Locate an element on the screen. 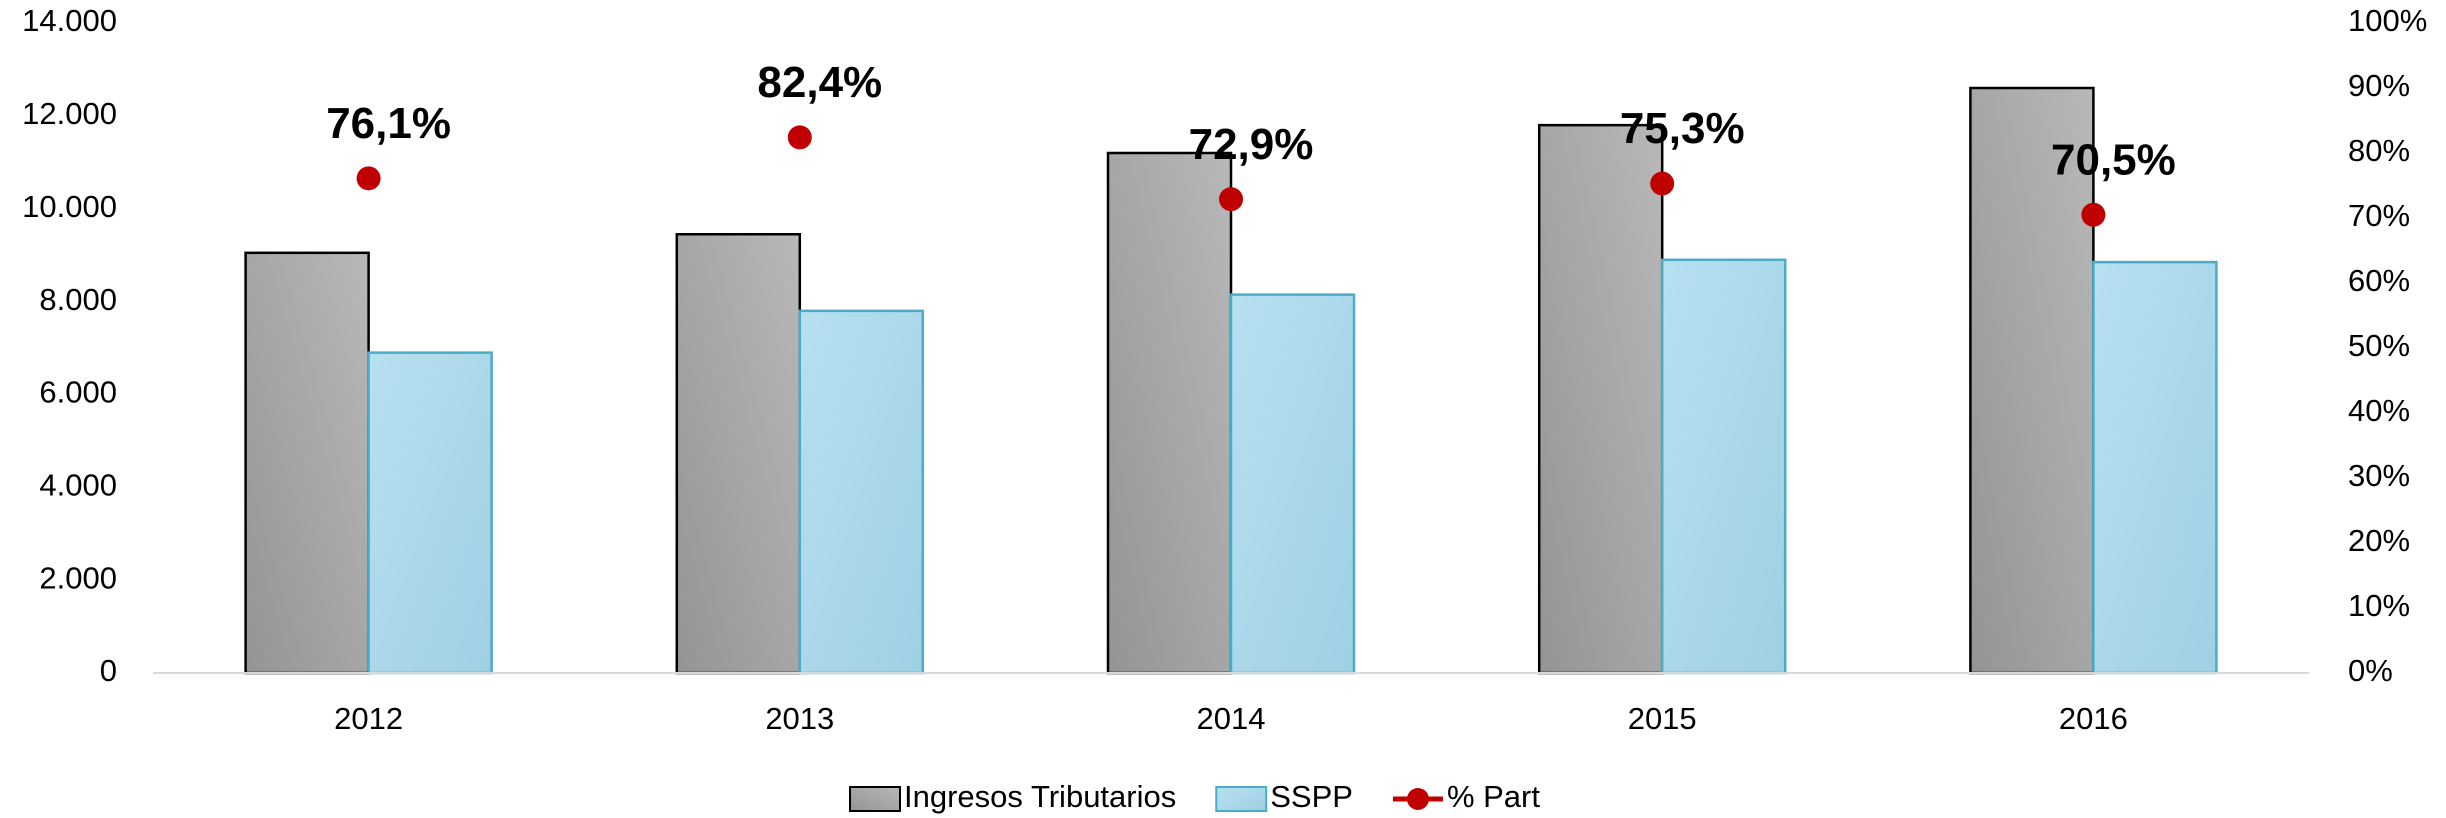 Image resolution: width=2446 pixels, height=818 pixels. y2-tick-label: 70% is located at coordinates (2379, 215).